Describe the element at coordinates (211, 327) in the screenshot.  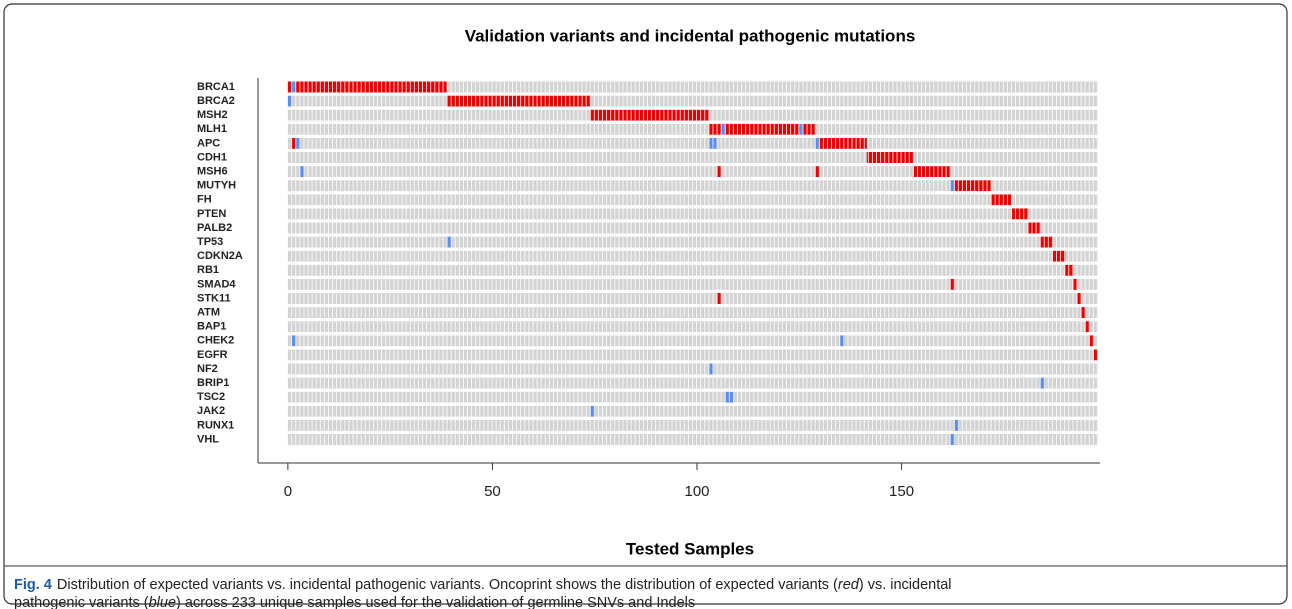
I see `gene-label: BAP1` at that location.